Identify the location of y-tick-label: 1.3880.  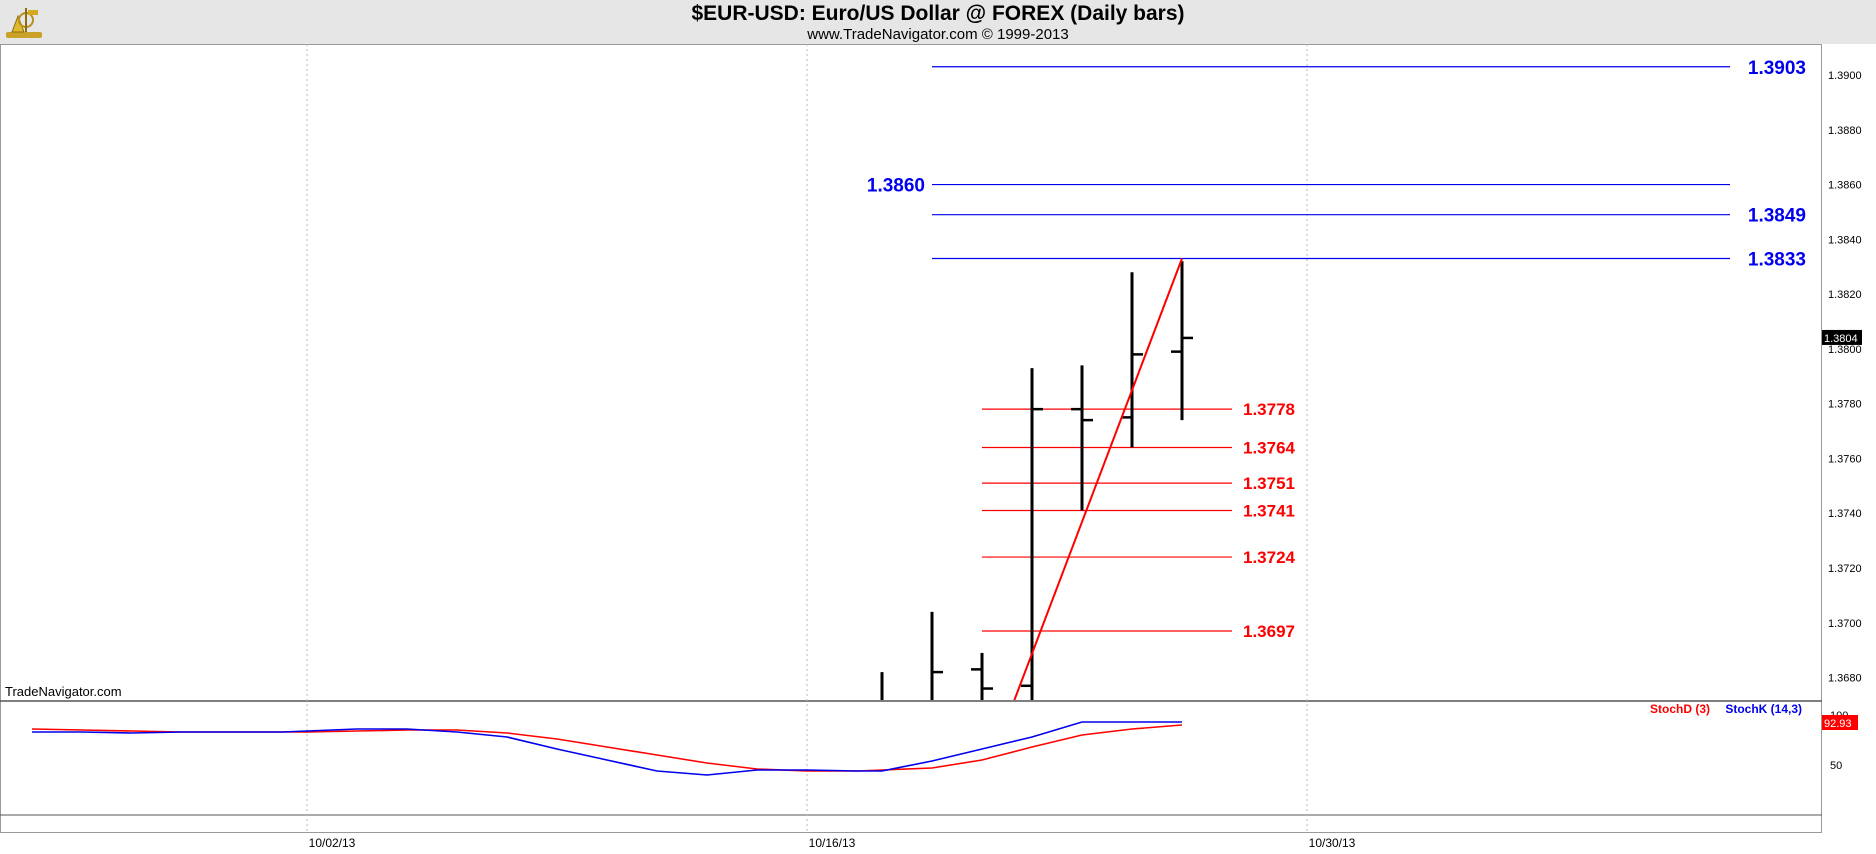
(1845, 131).